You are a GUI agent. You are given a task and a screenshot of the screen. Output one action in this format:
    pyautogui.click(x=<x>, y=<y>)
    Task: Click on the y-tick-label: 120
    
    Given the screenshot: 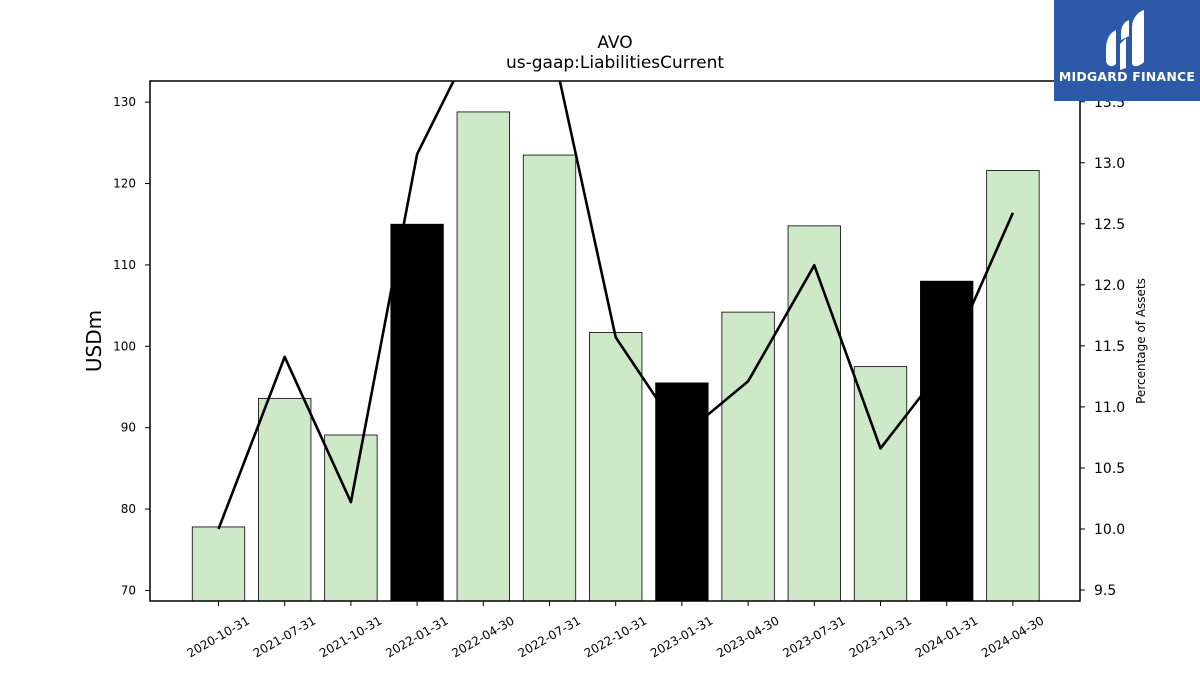 What is the action you would take?
    pyautogui.click(x=124, y=184)
    